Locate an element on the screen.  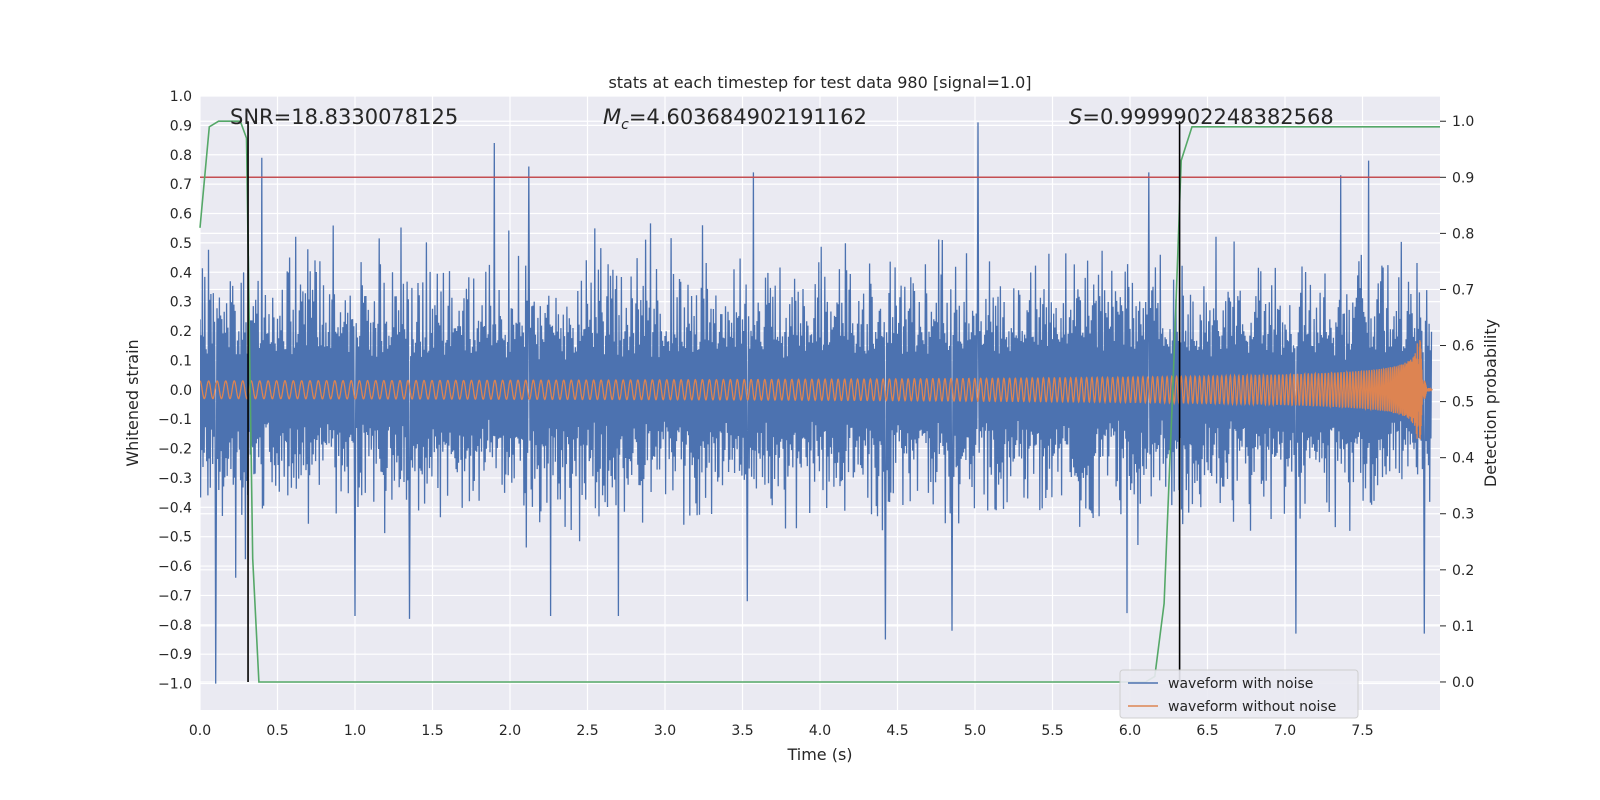
y-tick-label: −0.9 is located at coordinates (175, 655).